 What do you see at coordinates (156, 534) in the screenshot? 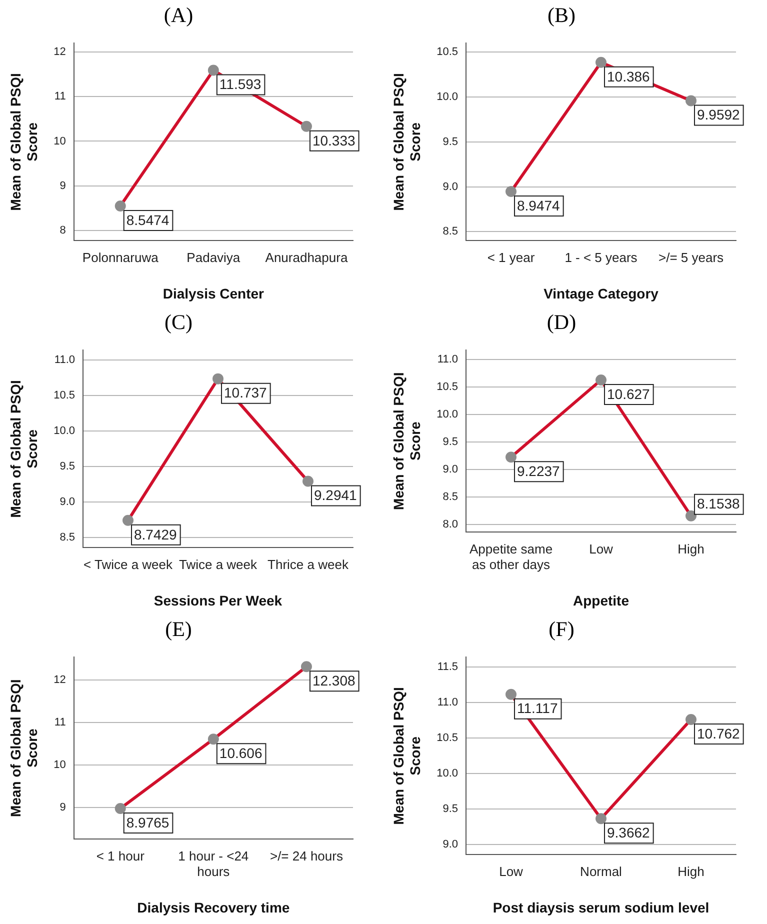
I see `data-label: 8.7429` at bounding box center [156, 534].